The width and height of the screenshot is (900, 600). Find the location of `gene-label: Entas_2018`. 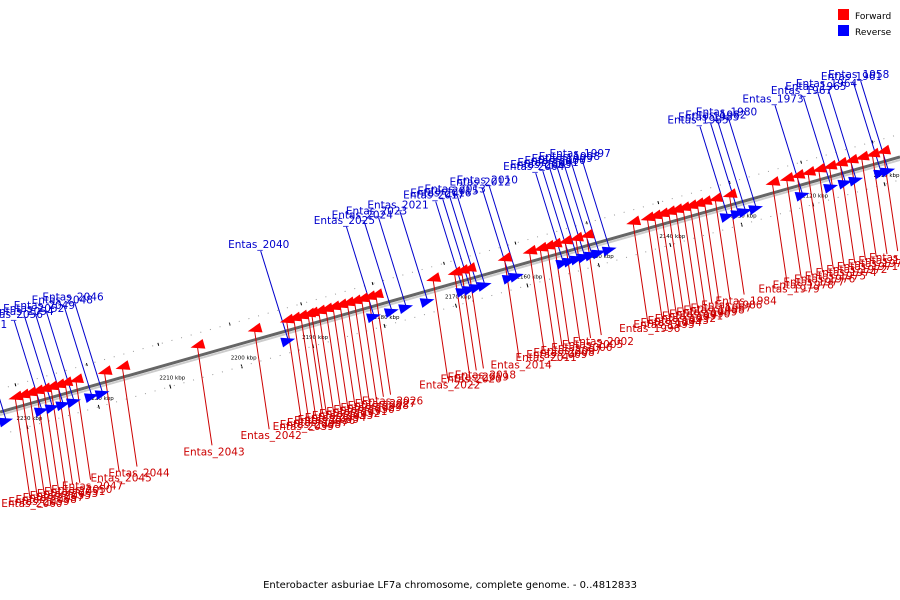

gene-label: Entas_2018 is located at coordinates (485, 375).